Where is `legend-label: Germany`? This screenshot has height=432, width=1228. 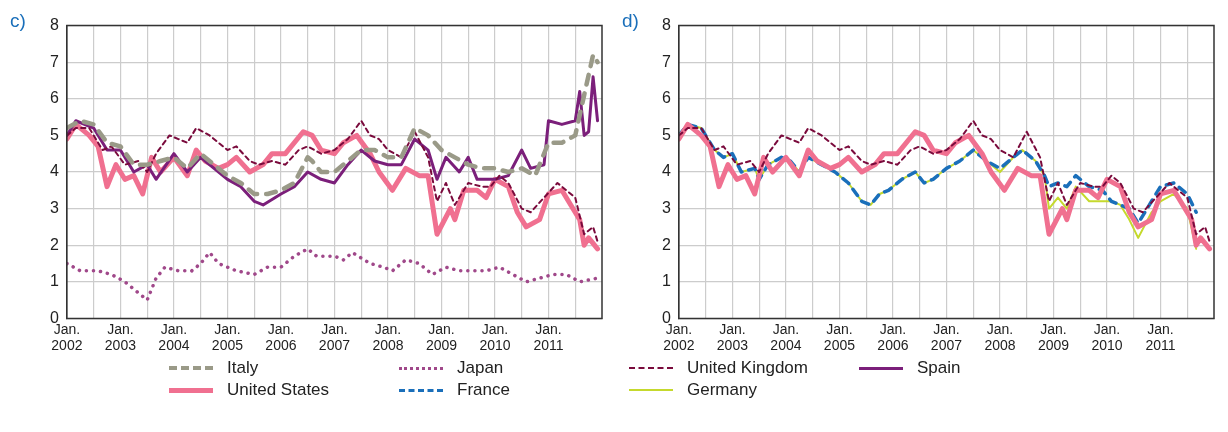
legend-label: Germany is located at coordinates (722, 390).